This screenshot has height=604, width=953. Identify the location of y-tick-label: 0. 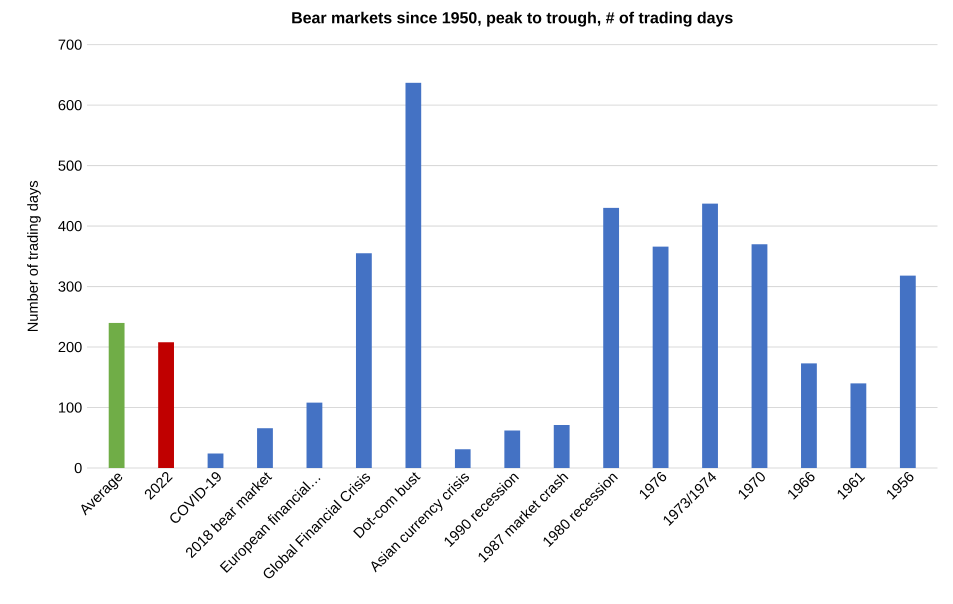
(78, 468).